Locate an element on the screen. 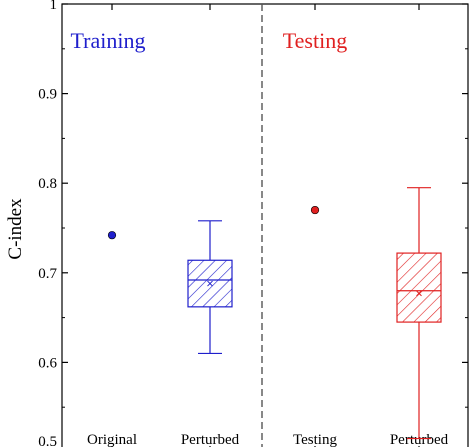 The height and width of the screenshot is (447, 474). y-tick-label: 0.7 is located at coordinates (47, 274).